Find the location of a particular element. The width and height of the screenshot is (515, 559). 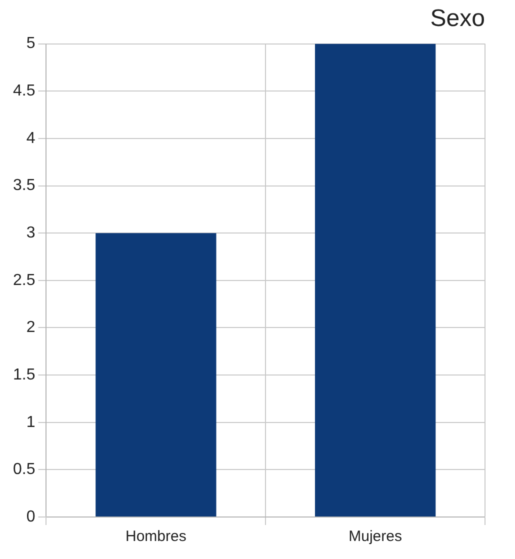

y-tick-label: 5 is located at coordinates (31, 43).